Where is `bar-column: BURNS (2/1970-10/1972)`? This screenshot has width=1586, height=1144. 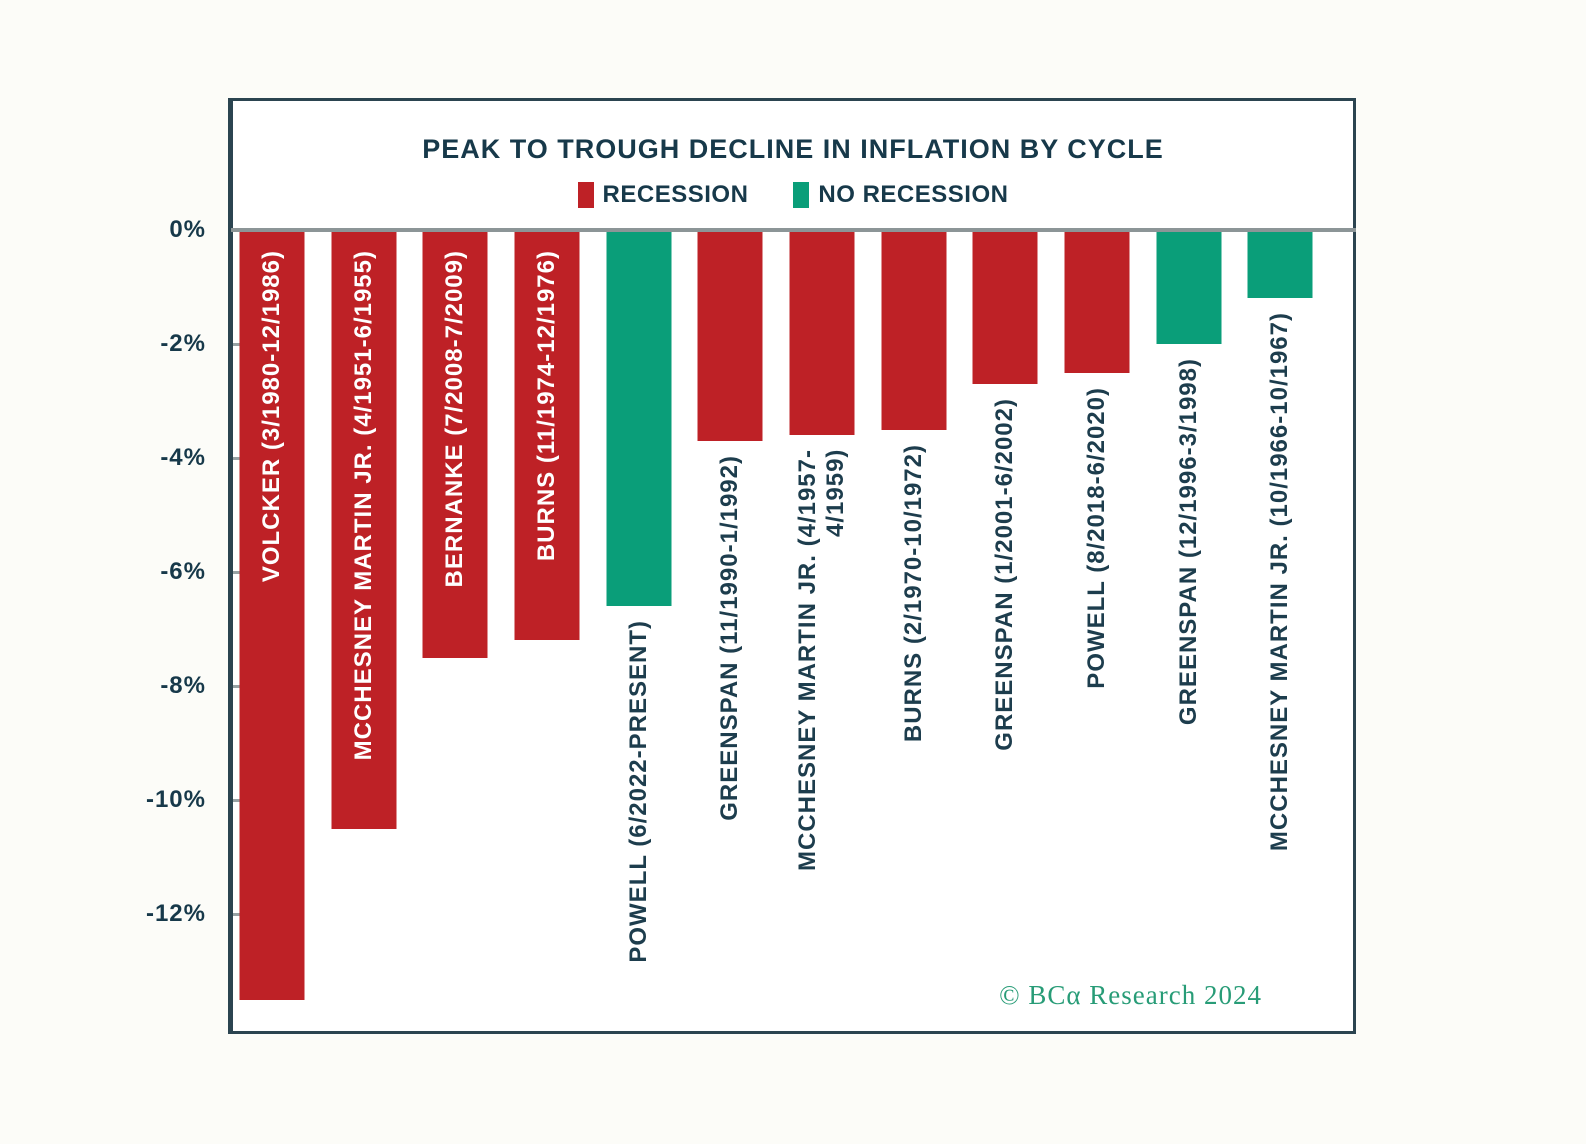 bar-column: BURNS (2/1970-10/1972) is located at coordinates (914, 630).